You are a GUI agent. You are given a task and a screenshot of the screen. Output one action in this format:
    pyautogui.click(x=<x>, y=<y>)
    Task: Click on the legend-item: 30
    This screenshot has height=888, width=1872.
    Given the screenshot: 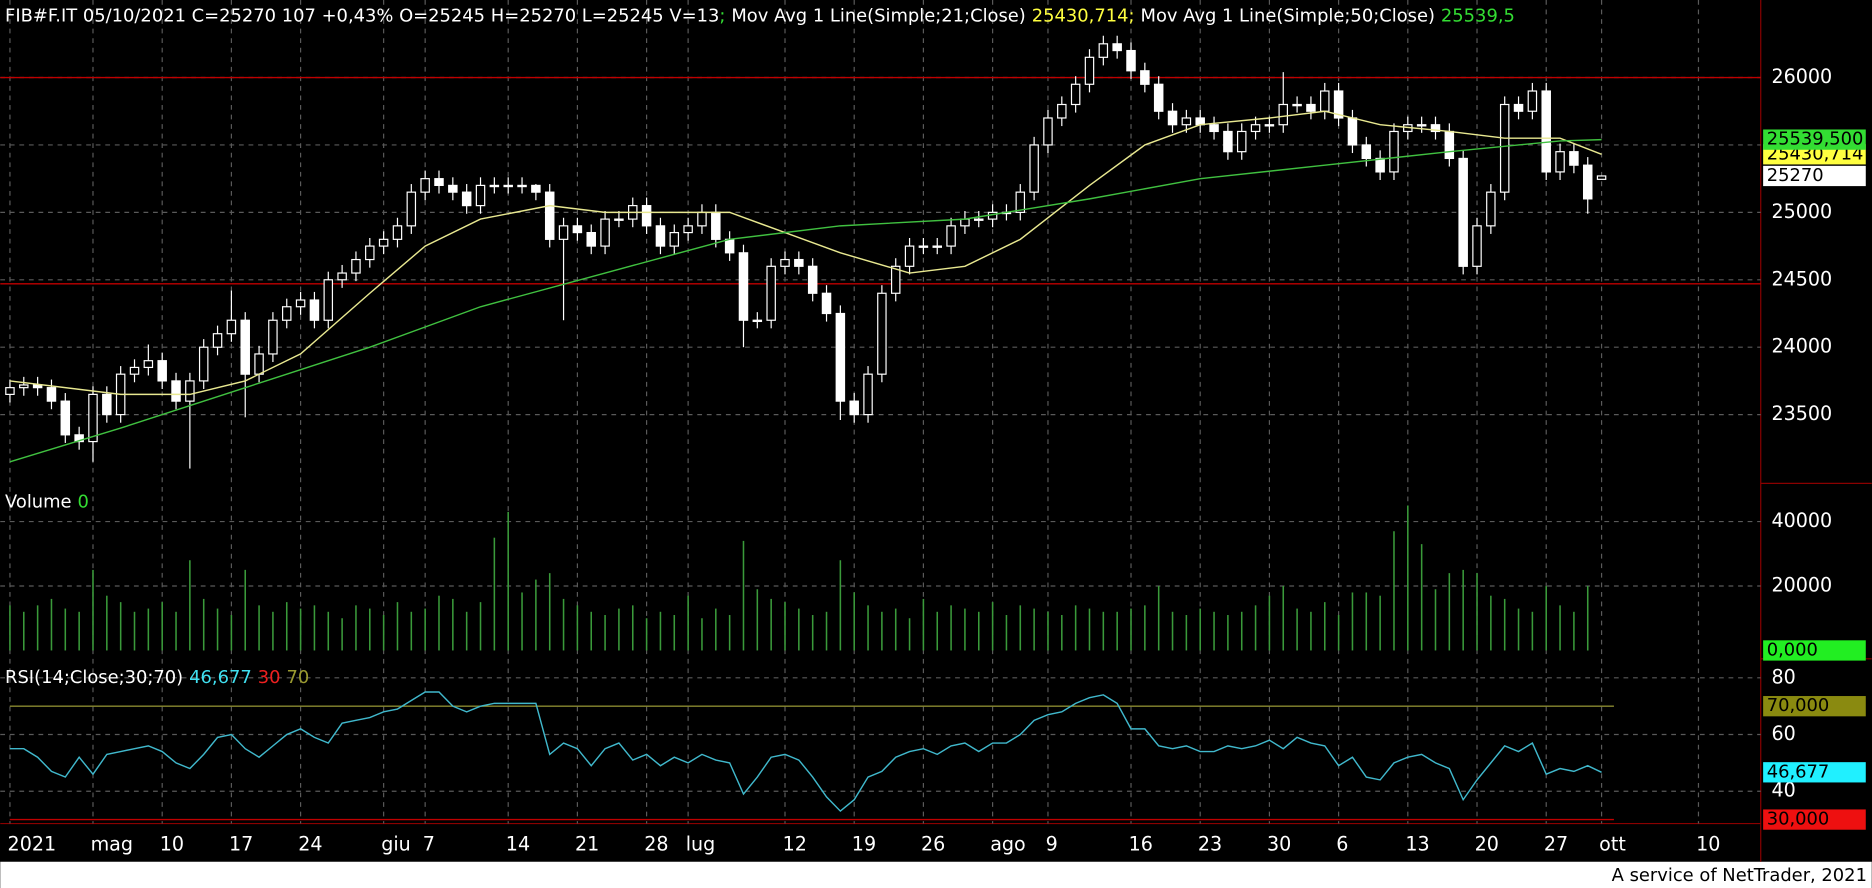 What is the action you would take?
    pyautogui.click(x=269, y=677)
    